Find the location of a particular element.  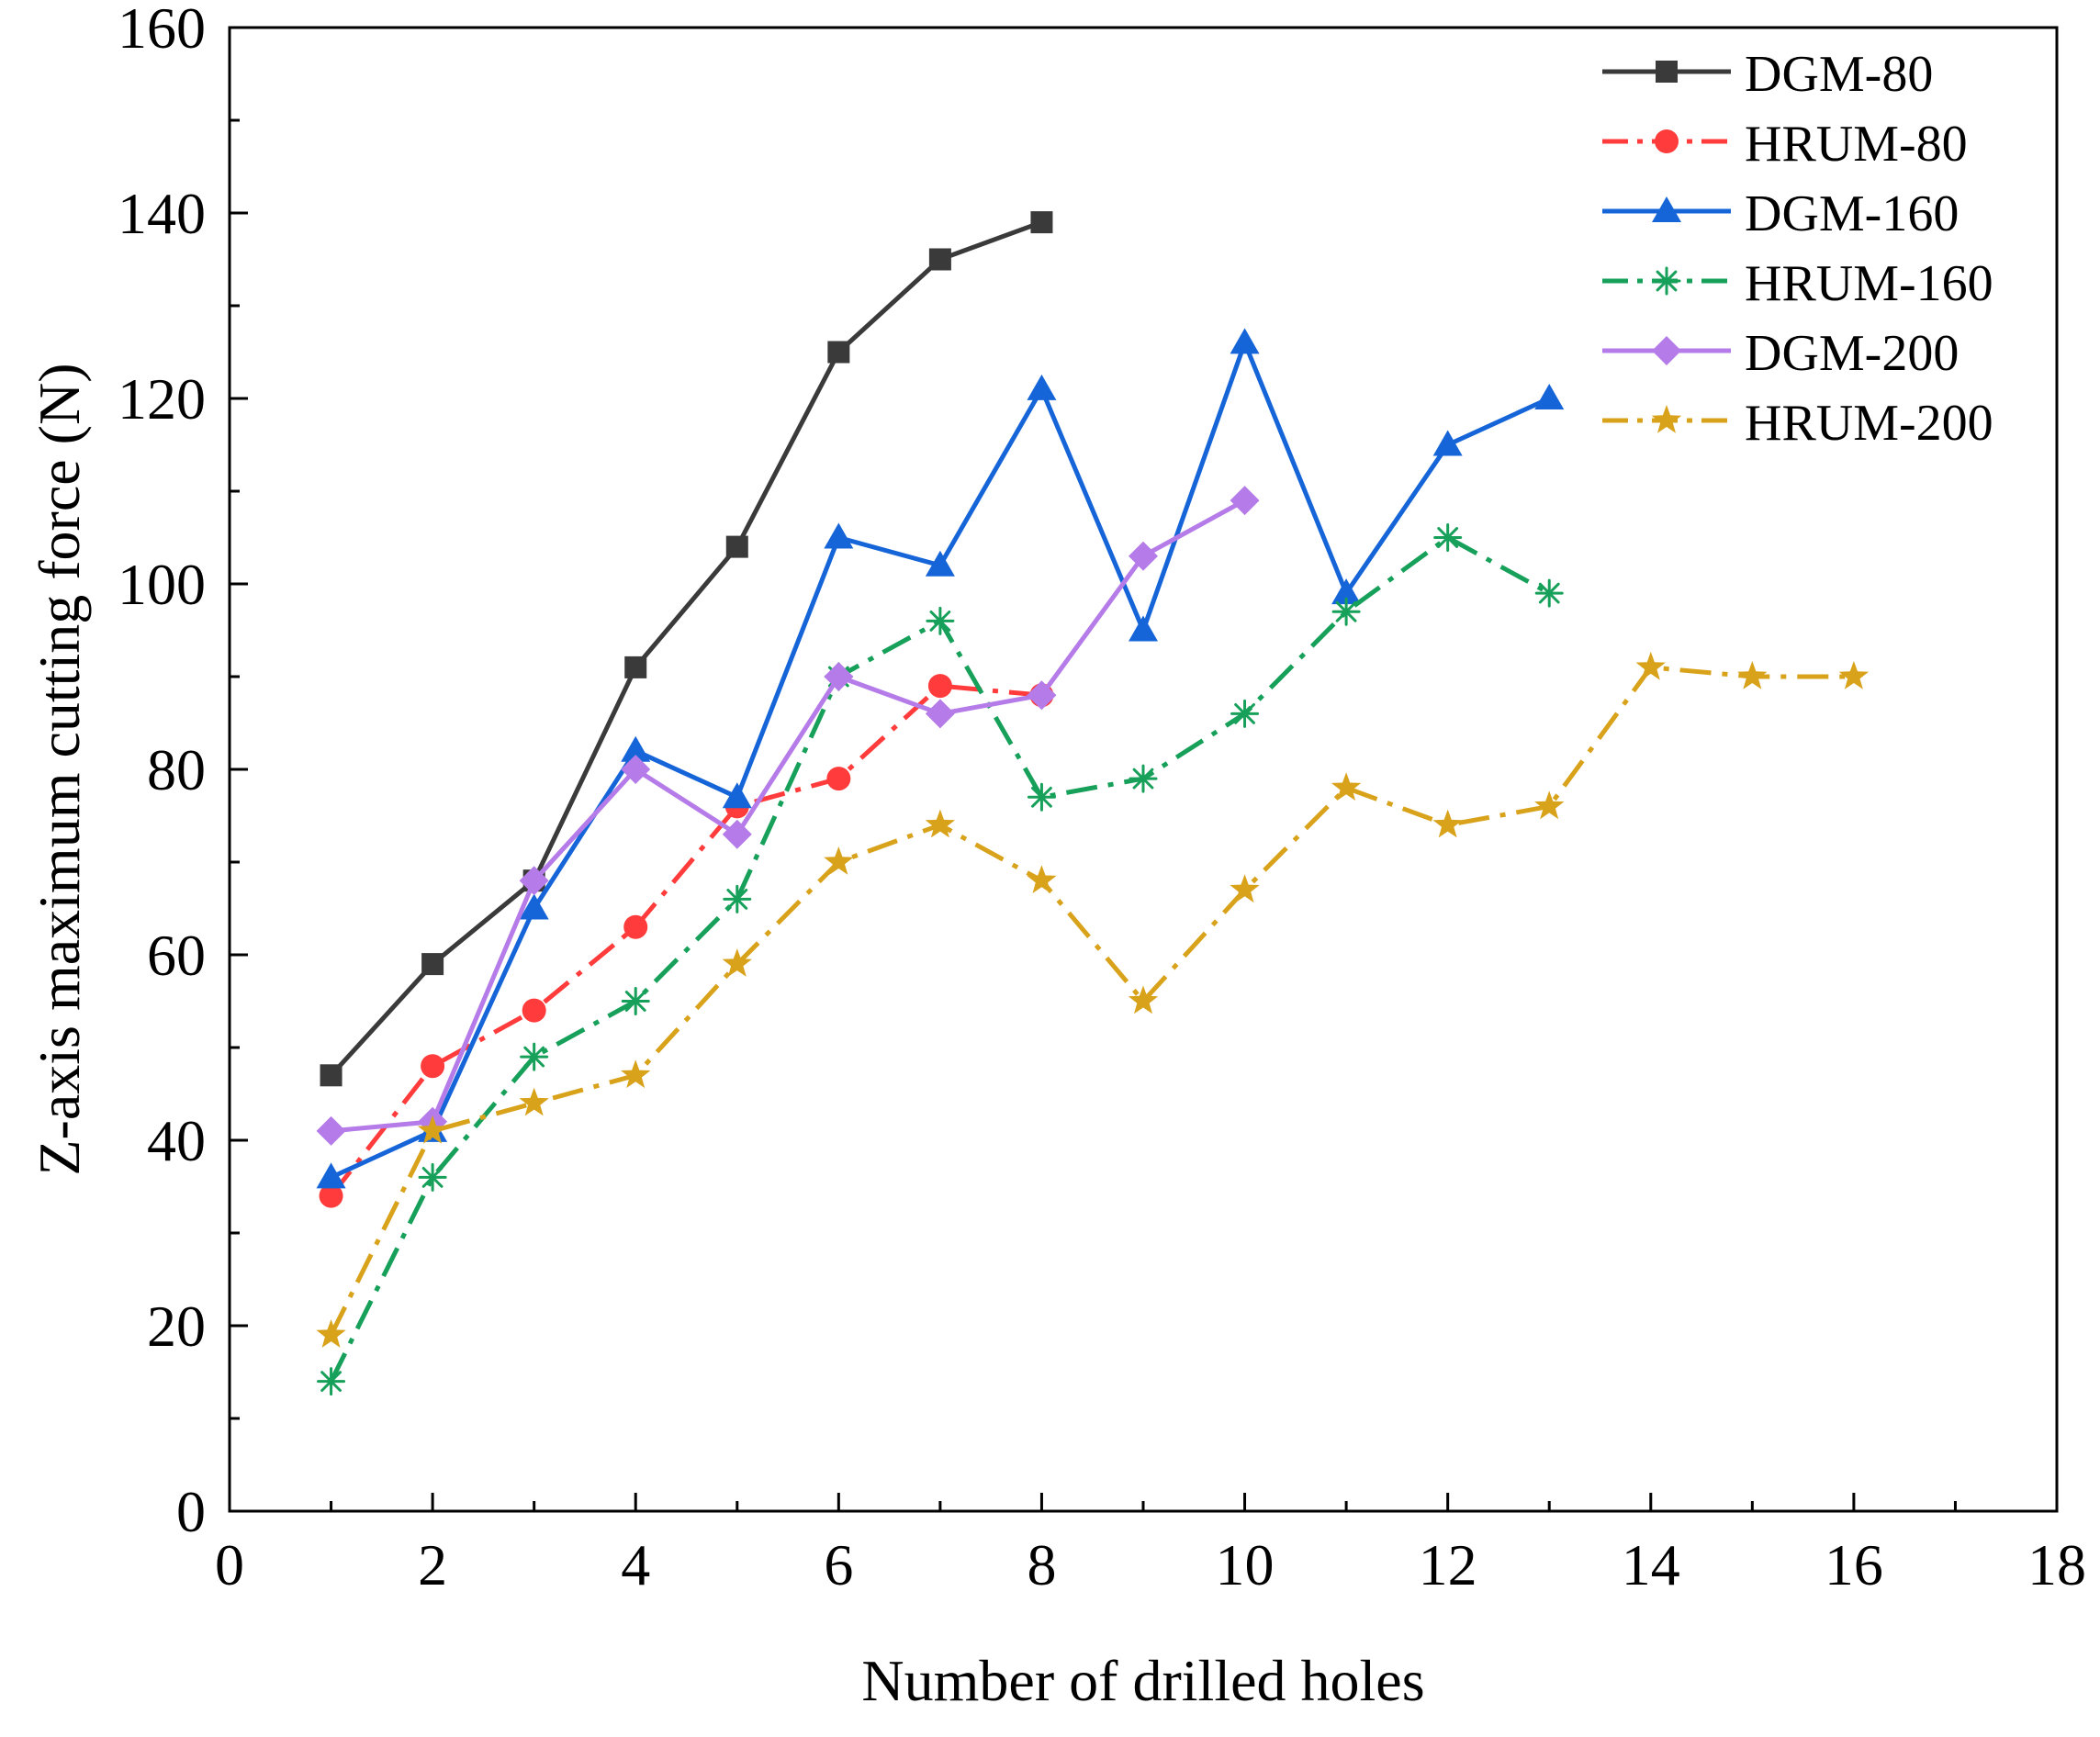

legend-label-dgm-160: DGM-160 is located at coordinates (1852, 213).